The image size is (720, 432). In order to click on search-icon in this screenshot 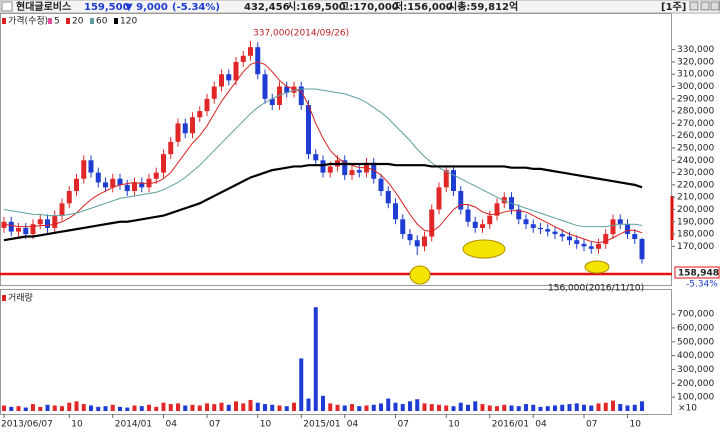, I will do `click(7, 6)`.